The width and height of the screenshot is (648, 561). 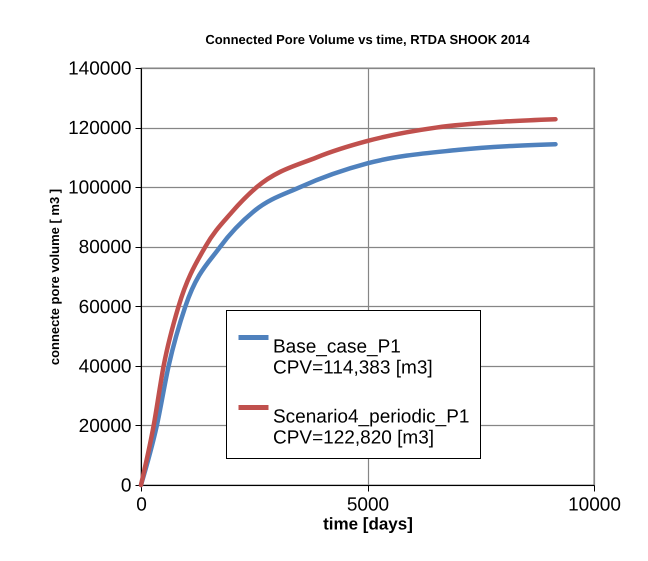 I want to click on x-tick-label: 10000, so click(x=594, y=505).